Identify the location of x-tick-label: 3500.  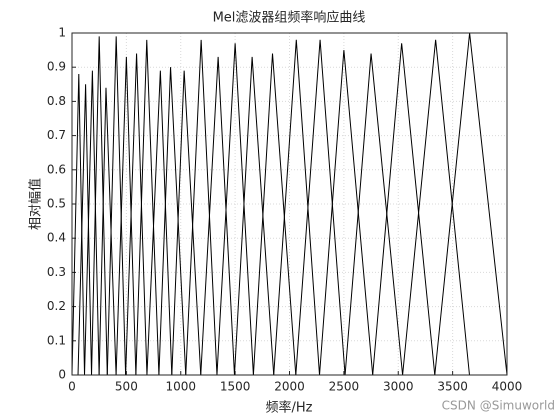
(452, 387).